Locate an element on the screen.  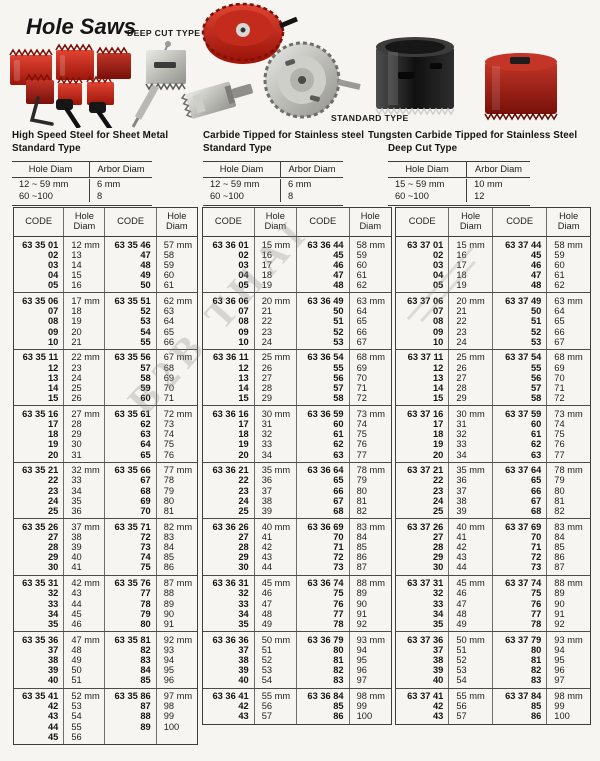
diam-cell: 16 is located at coordinates (267, 254).